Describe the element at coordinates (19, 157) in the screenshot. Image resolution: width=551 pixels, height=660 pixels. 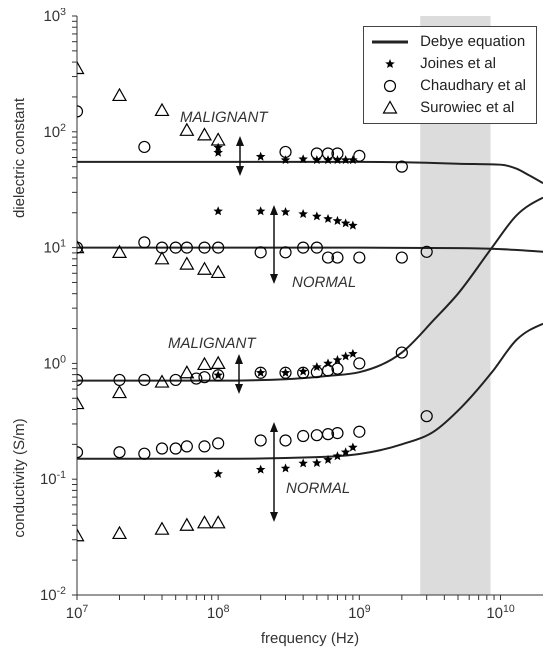
I see `y-axis-title: dielectric constant` at that location.